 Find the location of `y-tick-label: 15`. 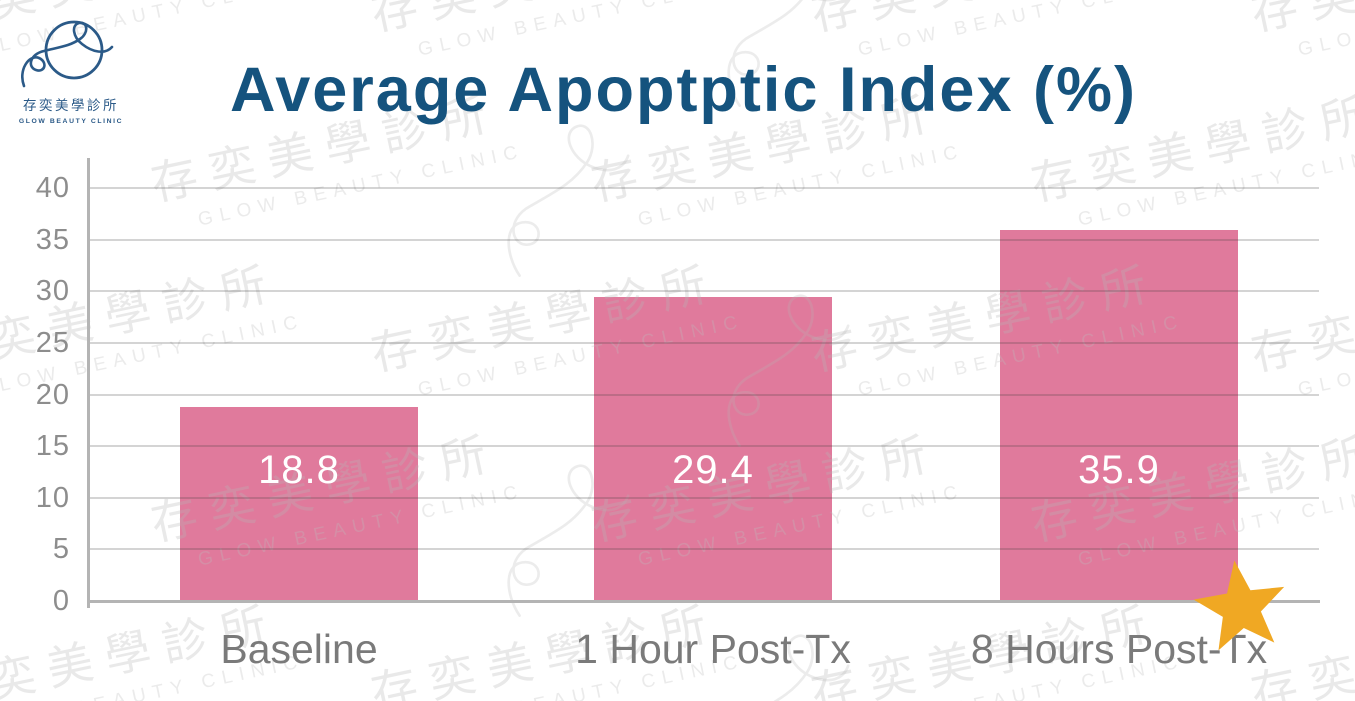

y-tick-label: 15 is located at coordinates (52, 446).